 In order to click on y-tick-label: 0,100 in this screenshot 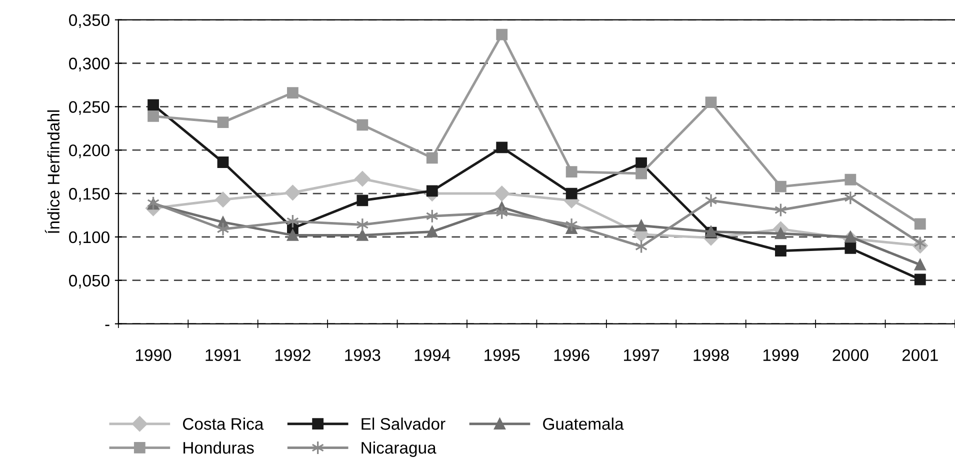, I will do `click(89, 238)`.